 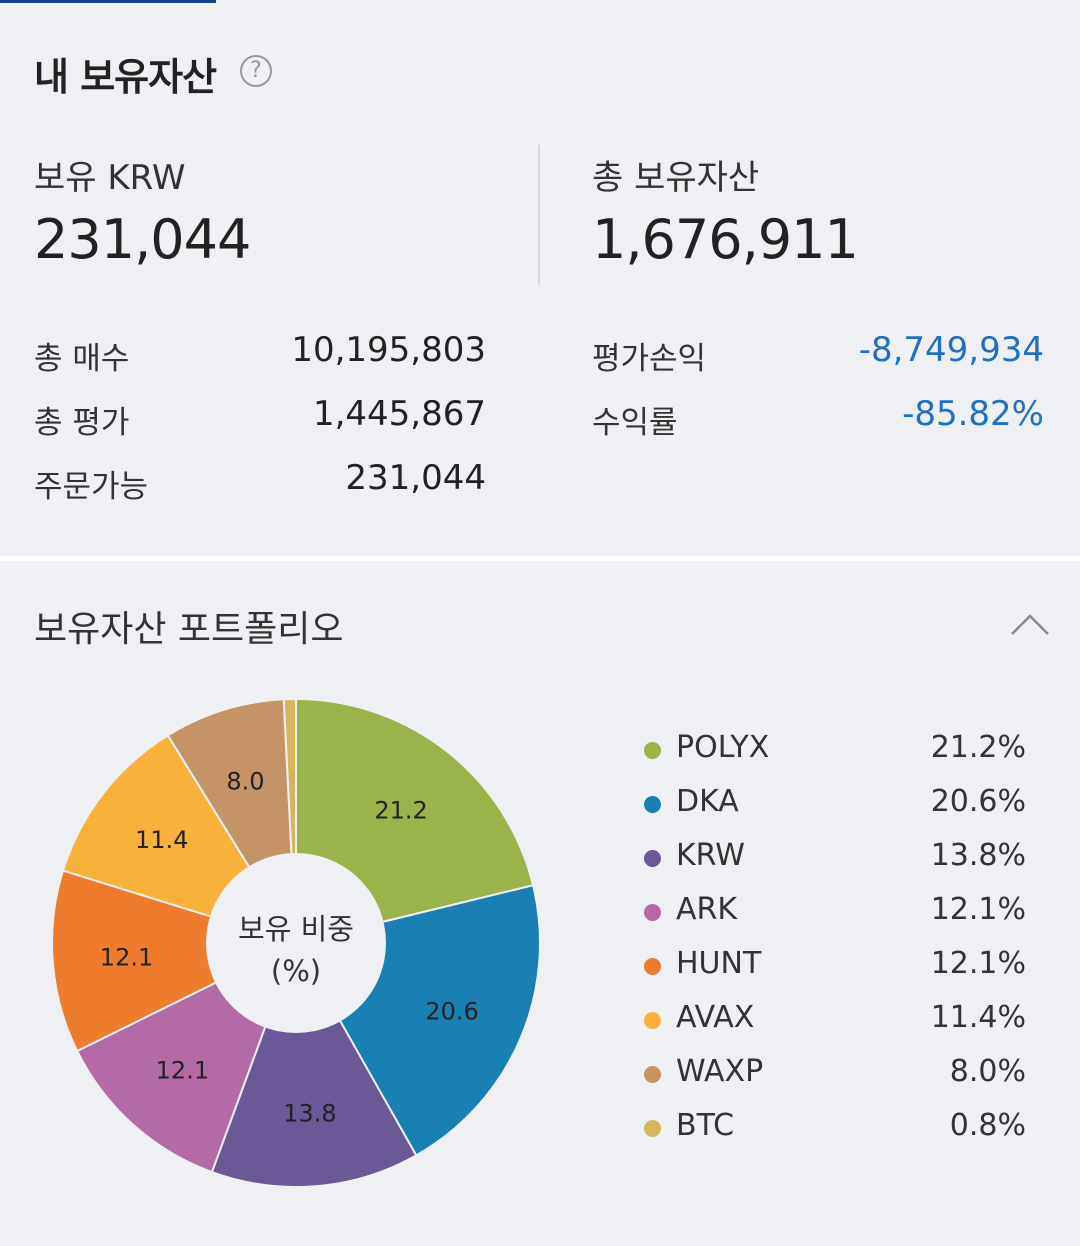 What do you see at coordinates (707, 909) in the screenshot?
I see `legend-name: ARK` at bounding box center [707, 909].